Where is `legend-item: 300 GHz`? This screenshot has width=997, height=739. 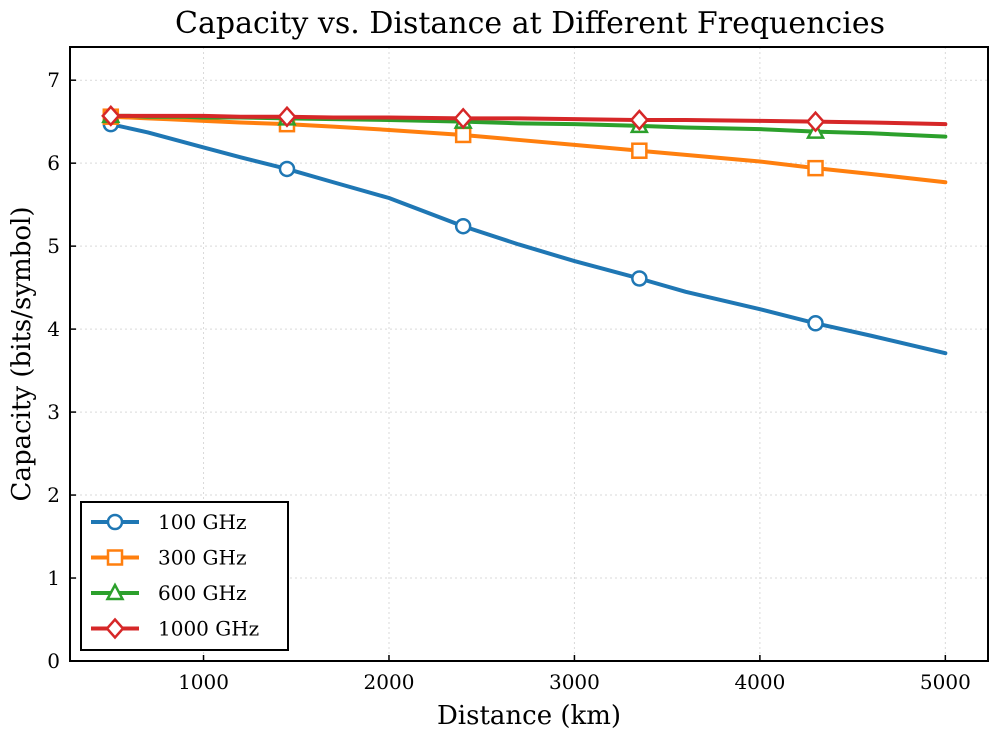 legend-item: 300 GHz is located at coordinates (169, 558).